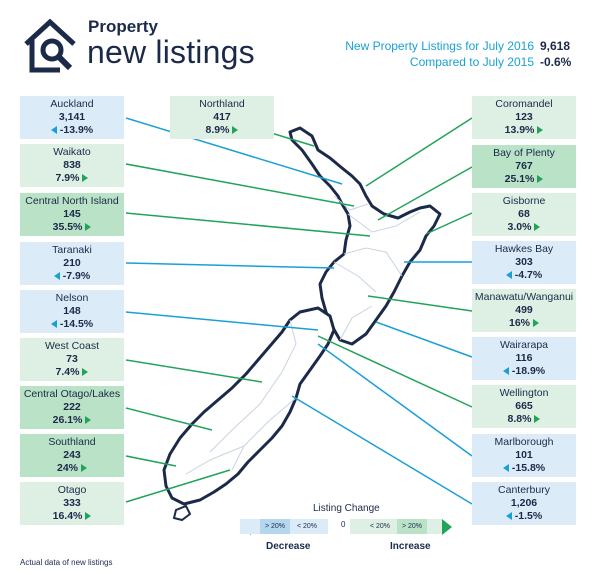 This screenshot has height=575, width=594. I want to click on region-box-marlborough: Marlborough 101 -15.8%, so click(524, 455).